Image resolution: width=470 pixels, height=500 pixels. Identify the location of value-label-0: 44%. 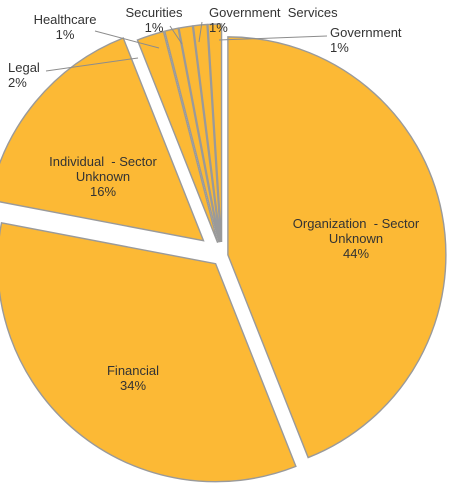
(356, 253).